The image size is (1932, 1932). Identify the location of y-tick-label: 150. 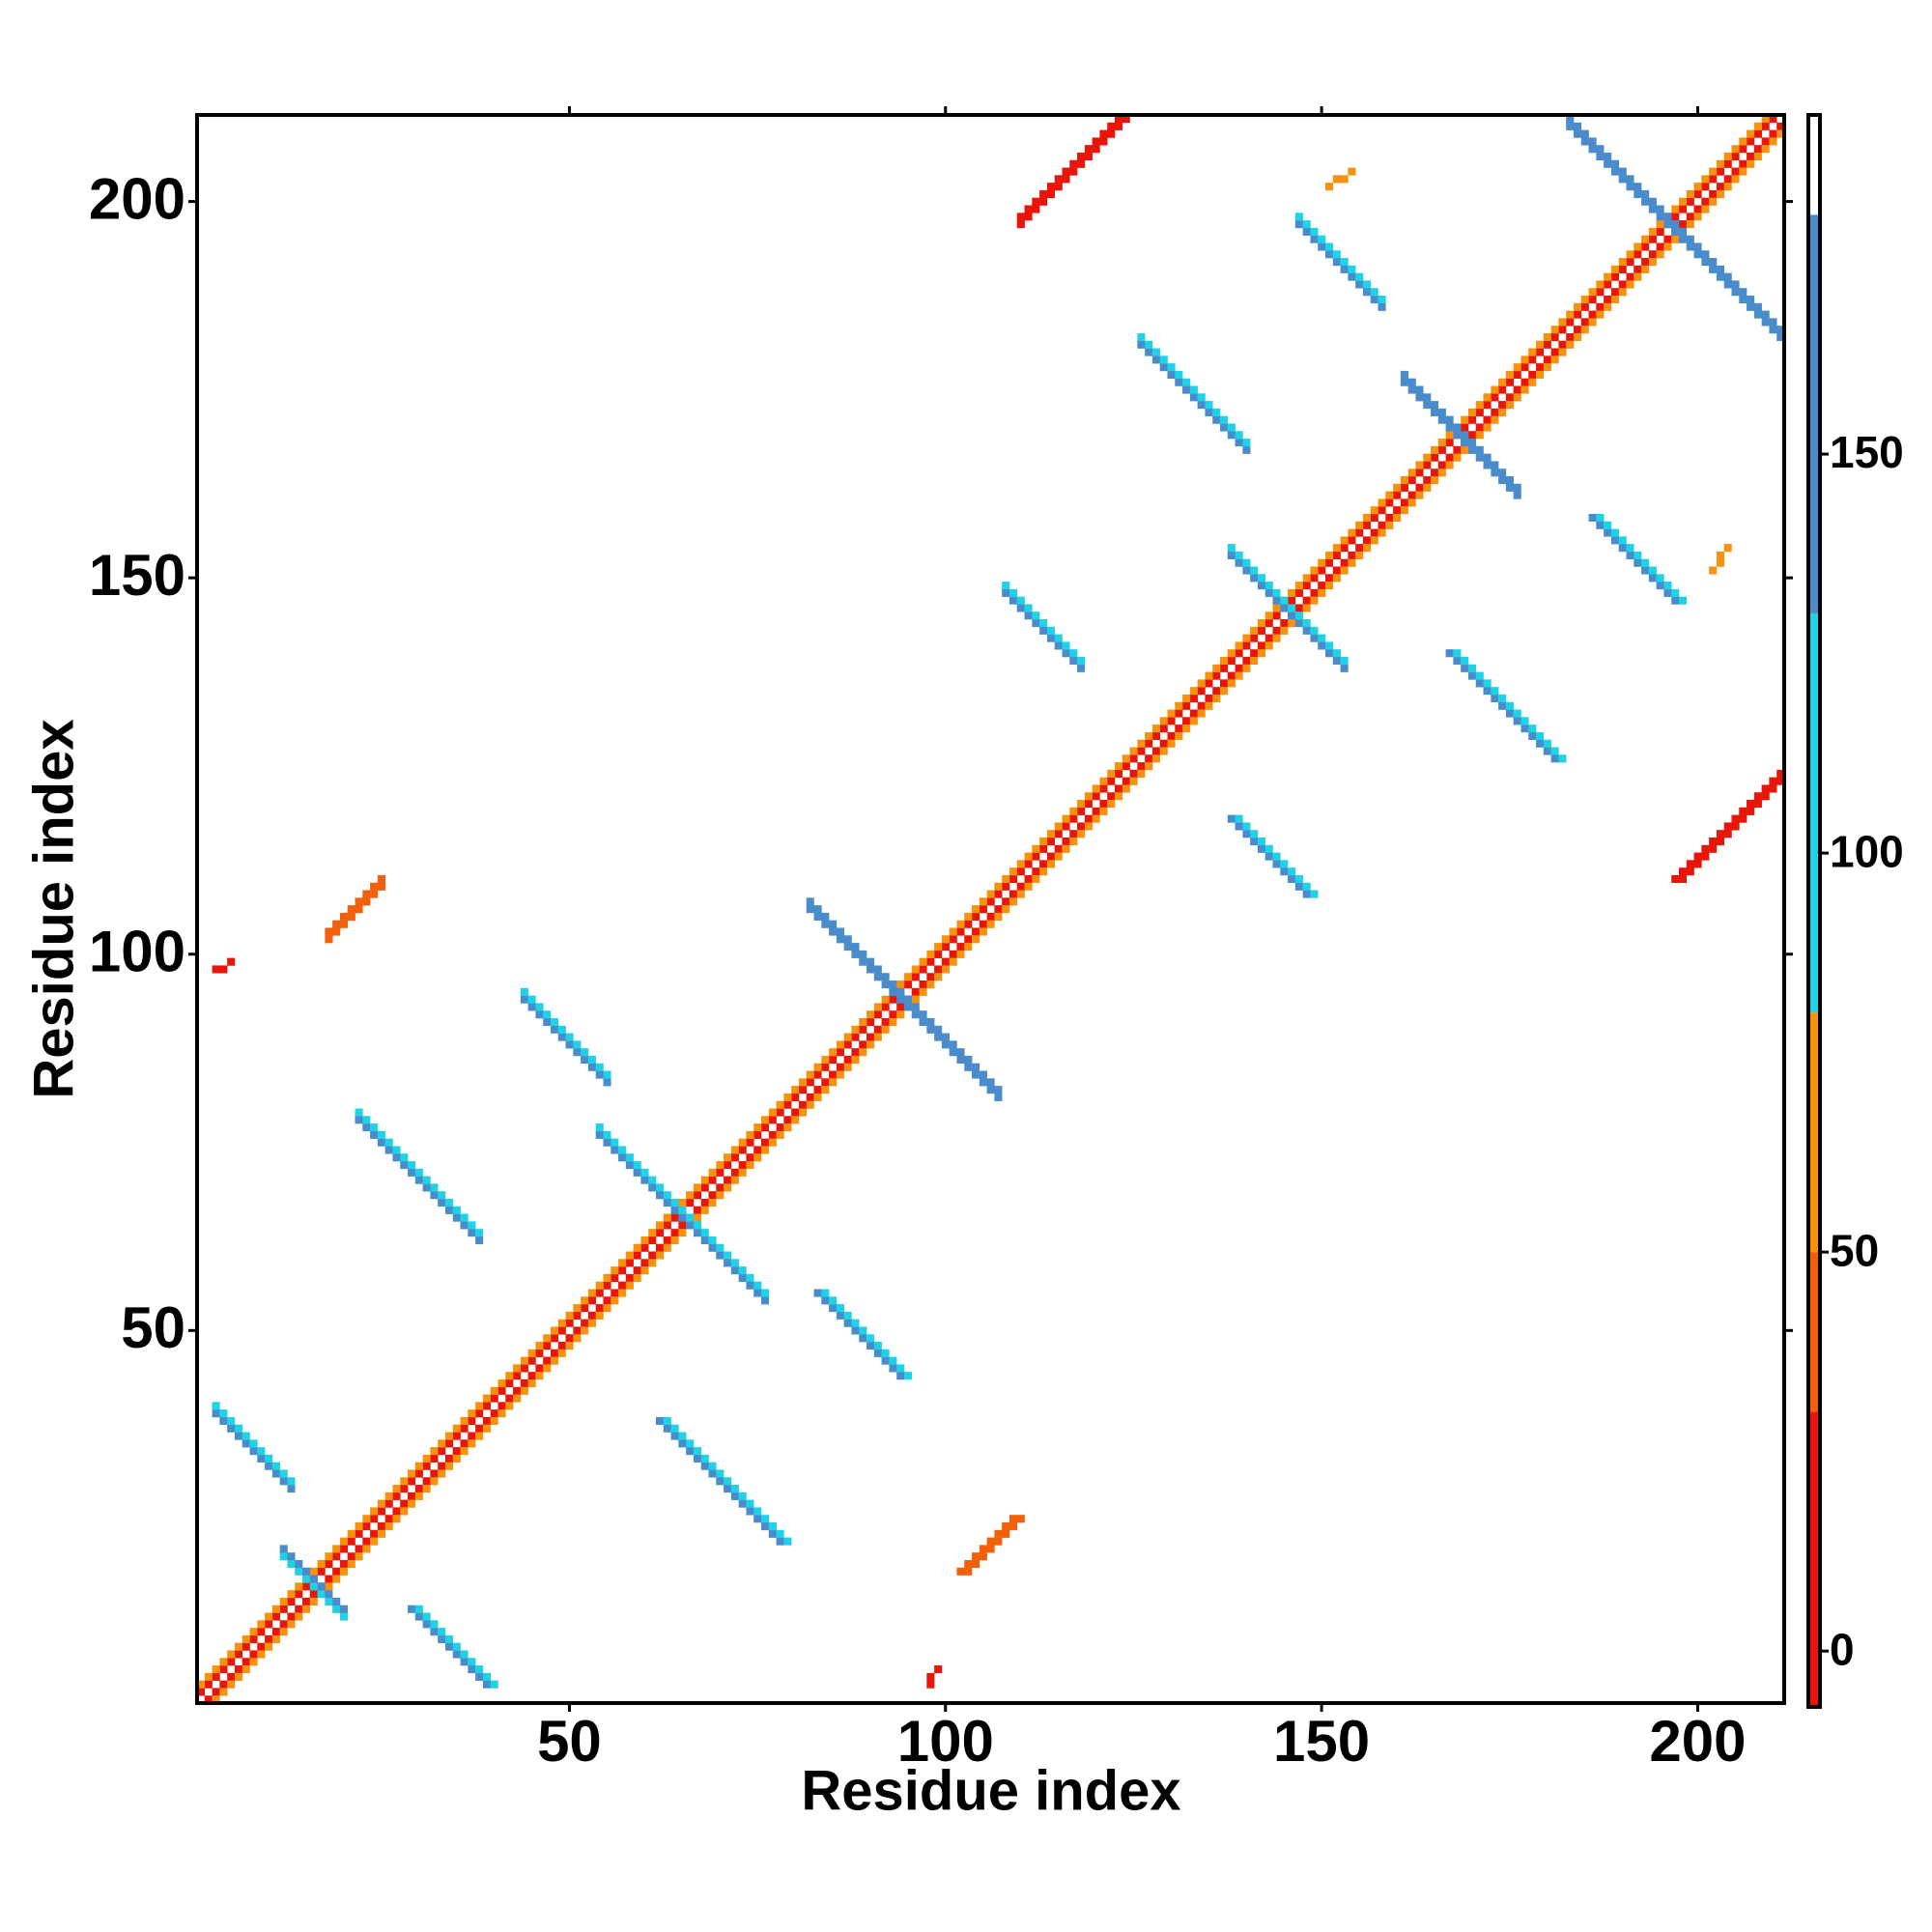
(137, 575).